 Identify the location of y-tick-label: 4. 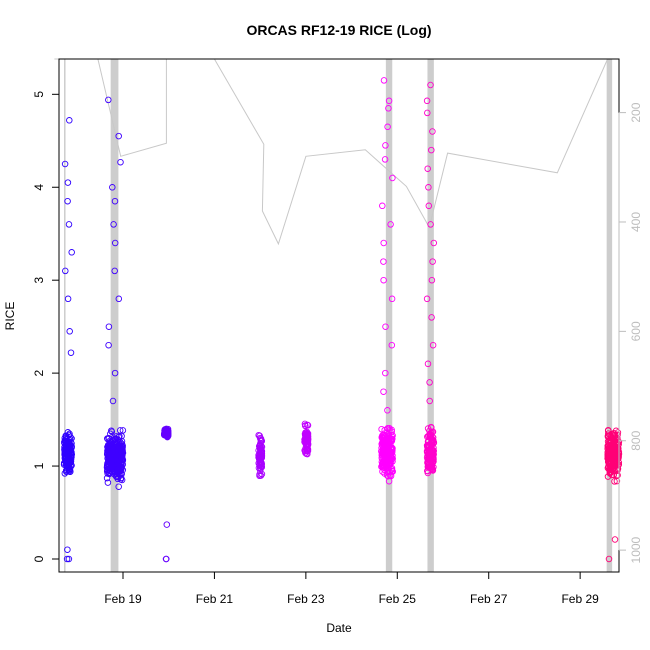
(39, 187).